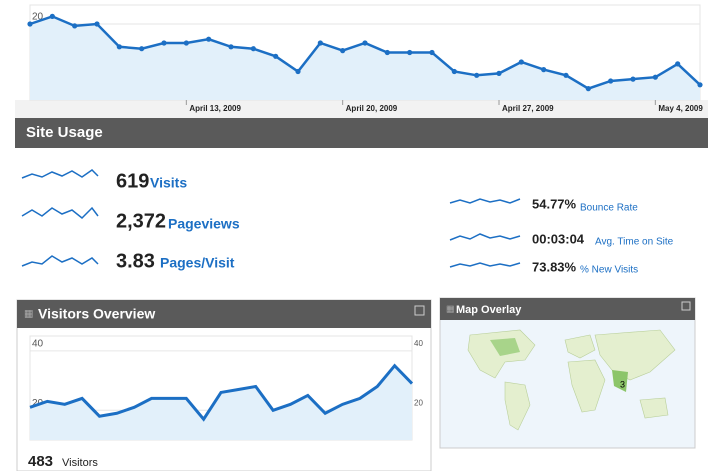 This screenshot has height=471, width=708. What do you see at coordinates (609, 270) in the screenshot?
I see `metric-label: % New Visits` at bounding box center [609, 270].